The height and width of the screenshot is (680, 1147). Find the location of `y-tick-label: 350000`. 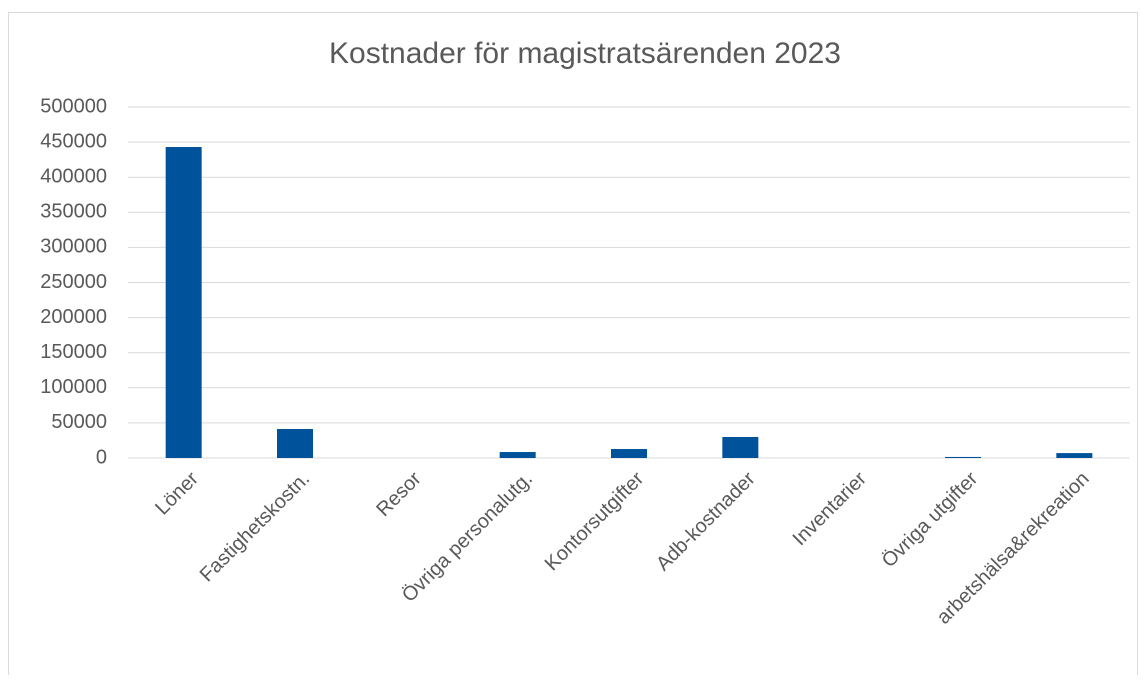

y-tick-label: 350000 is located at coordinates (73, 212).